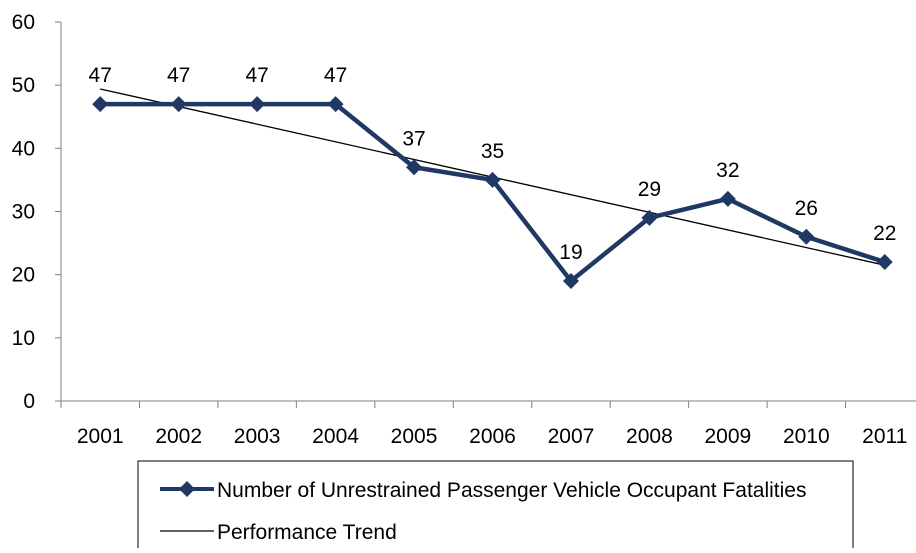 Image resolution: width=916 pixels, height=553 pixels. What do you see at coordinates (806, 436) in the screenshot?
I see `x-tick-label: 2010` at bounding box center [806, 436].